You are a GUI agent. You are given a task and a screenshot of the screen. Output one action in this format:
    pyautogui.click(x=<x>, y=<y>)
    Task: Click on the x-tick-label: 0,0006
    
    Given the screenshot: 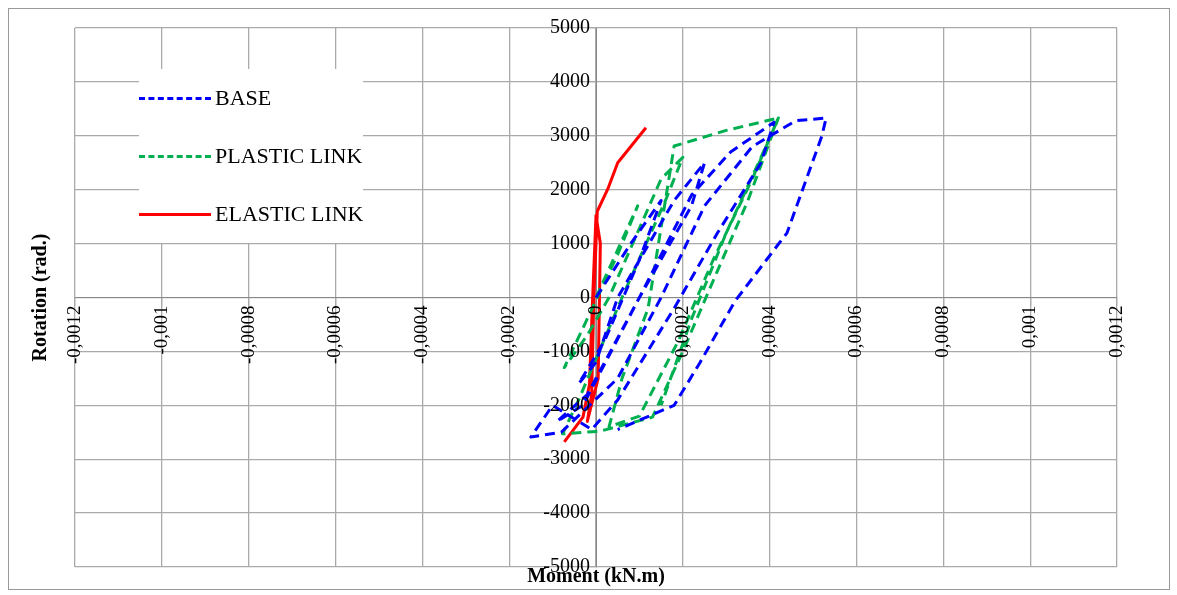 What is the action you would take?
    pyautogui.click(x=855, y=331)
    